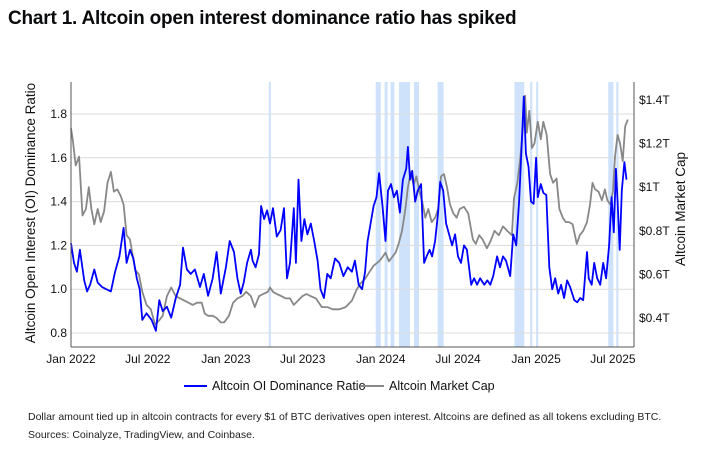 The image size is (701, 454). What do you see at coordinates (649, 187) in the screenshot?
I see `y2-tick-label: $1T` at bounding box center [649, 187].